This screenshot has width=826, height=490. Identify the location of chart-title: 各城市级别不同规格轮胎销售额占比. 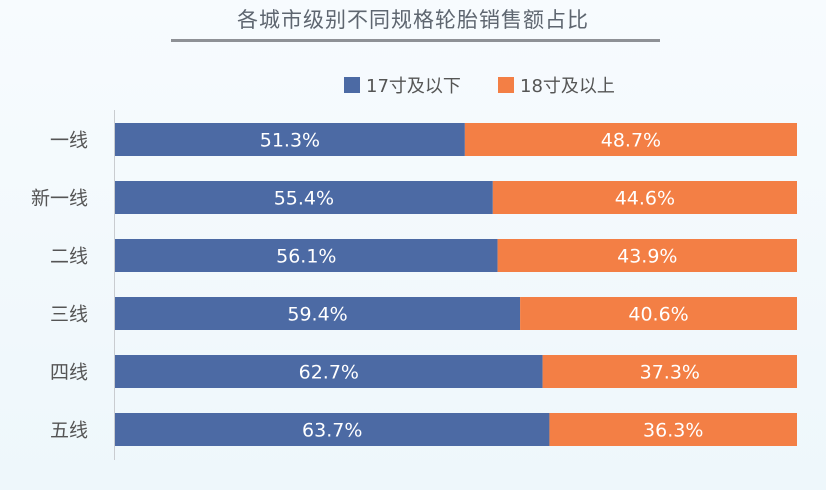
(413, 20).